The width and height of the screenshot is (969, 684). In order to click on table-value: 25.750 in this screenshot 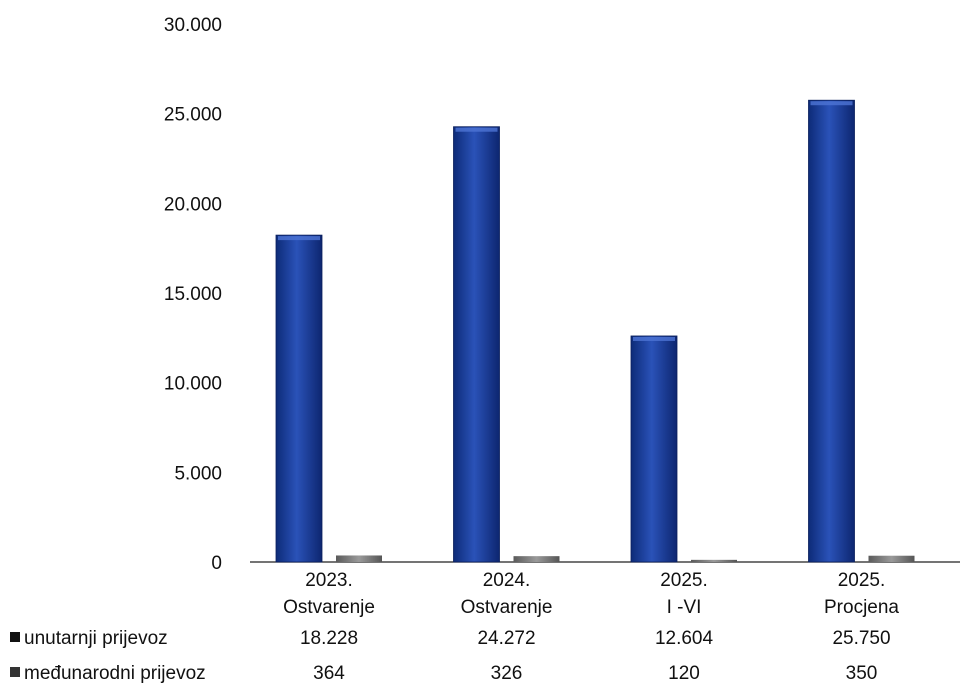, I will do `click(861, 638)`.